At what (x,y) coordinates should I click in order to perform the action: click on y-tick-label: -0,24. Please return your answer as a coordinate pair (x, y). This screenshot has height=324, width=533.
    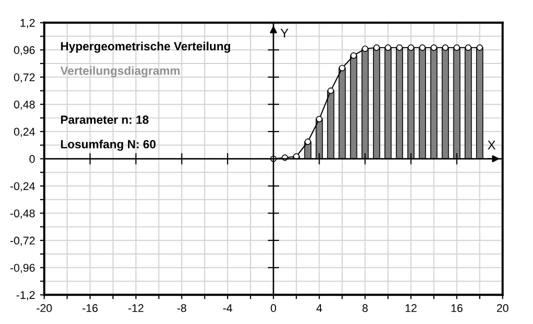
    Looking at the image, I should click on (22, 187).